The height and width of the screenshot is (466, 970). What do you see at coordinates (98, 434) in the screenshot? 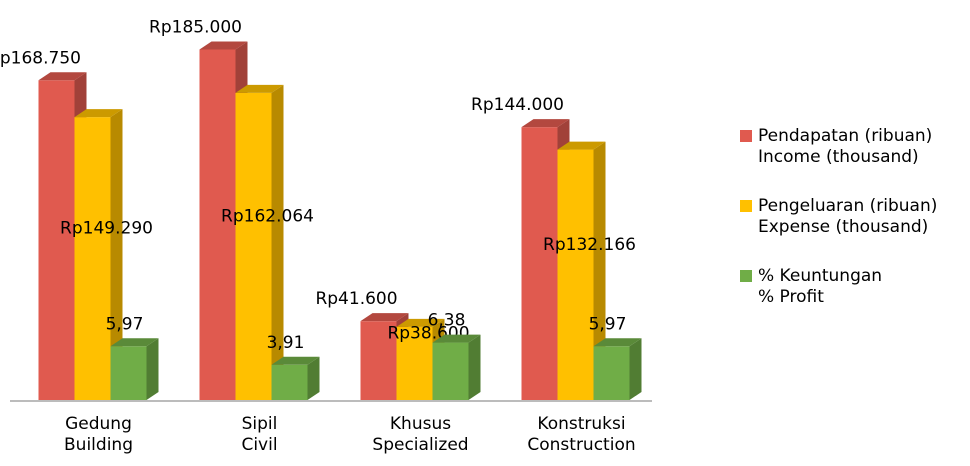
I see `x-tick-label: Gedung Building` at bounding box center [98, 434].